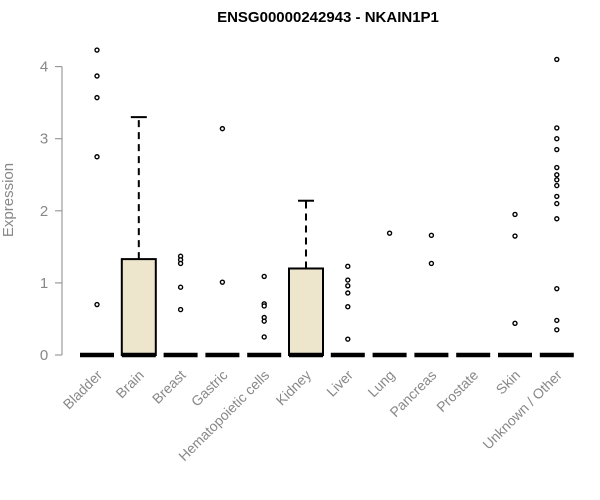 The height and width of the screenshot is (500, 600). I want to click on x-tick-label: Kidney, so click(294, 388).